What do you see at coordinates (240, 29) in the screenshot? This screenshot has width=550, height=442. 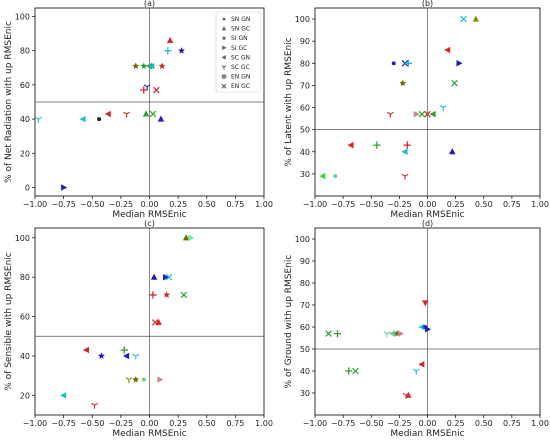 I see `legend-label: SN GC` at bounding box center [240, 29].